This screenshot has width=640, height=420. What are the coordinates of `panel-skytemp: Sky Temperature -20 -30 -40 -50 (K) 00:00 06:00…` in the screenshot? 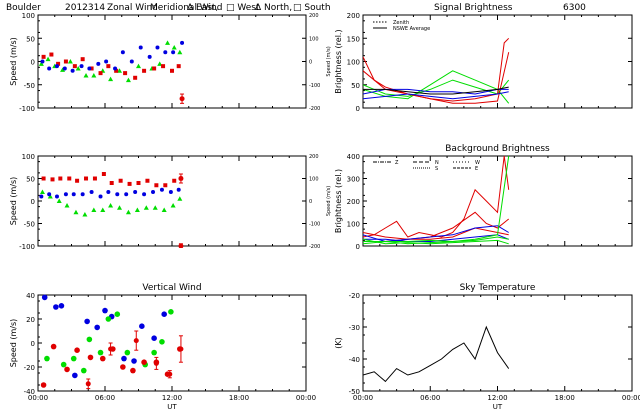 It's located at (487, 347).